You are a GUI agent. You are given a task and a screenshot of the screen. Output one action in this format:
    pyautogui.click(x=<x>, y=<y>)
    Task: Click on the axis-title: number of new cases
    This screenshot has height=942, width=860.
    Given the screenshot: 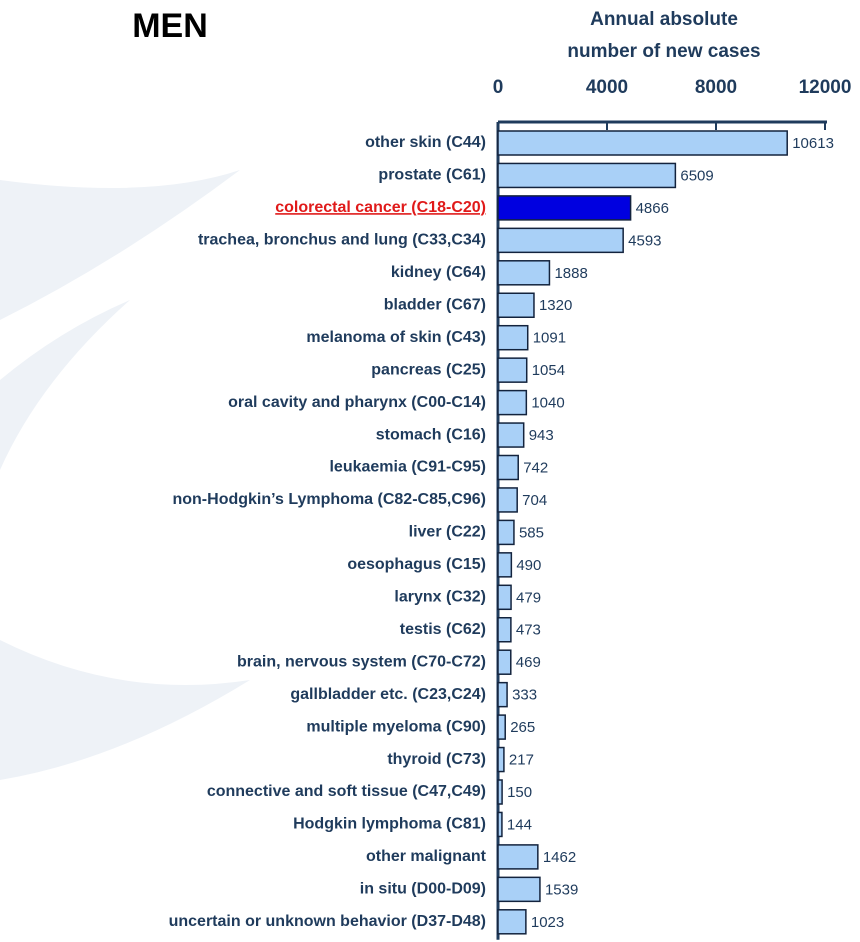 What is the action you would take?
    pyautogui.click(x=663, y=51)
    